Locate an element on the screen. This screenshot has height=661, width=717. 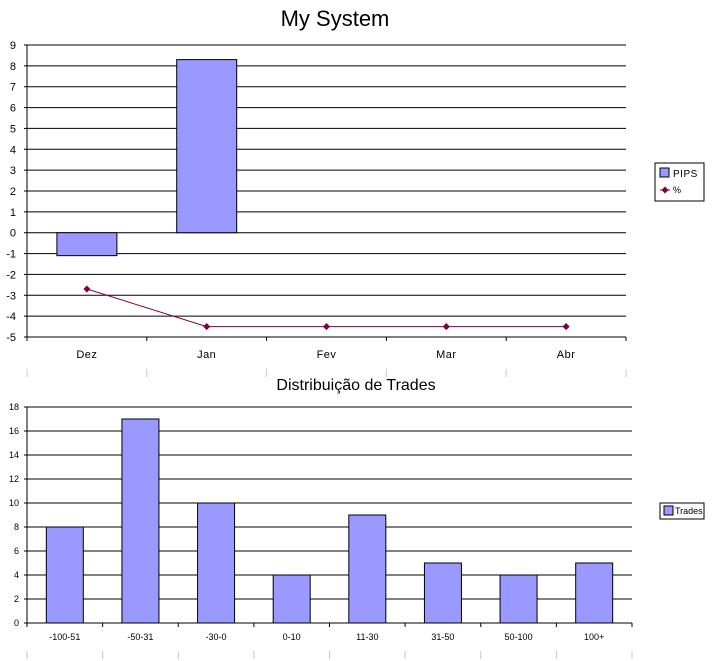
y-tick-label: 9 is located at coordinates (13, 46).